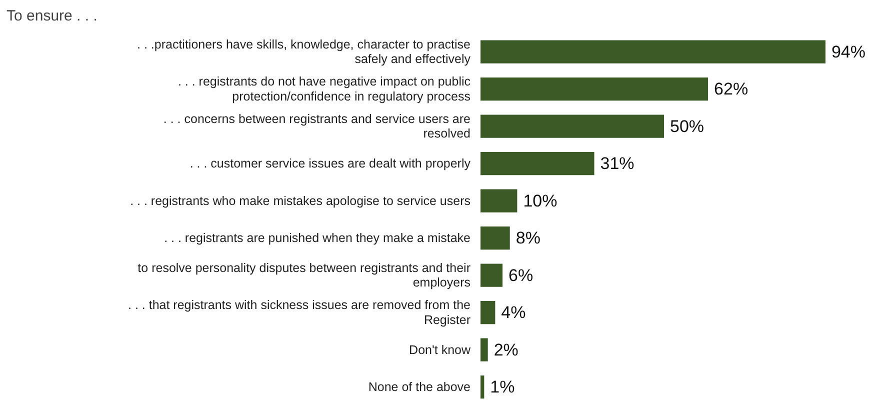 This screenshot has height=407, width=874. I want to click on data-label: 1%, so click(502, 387).